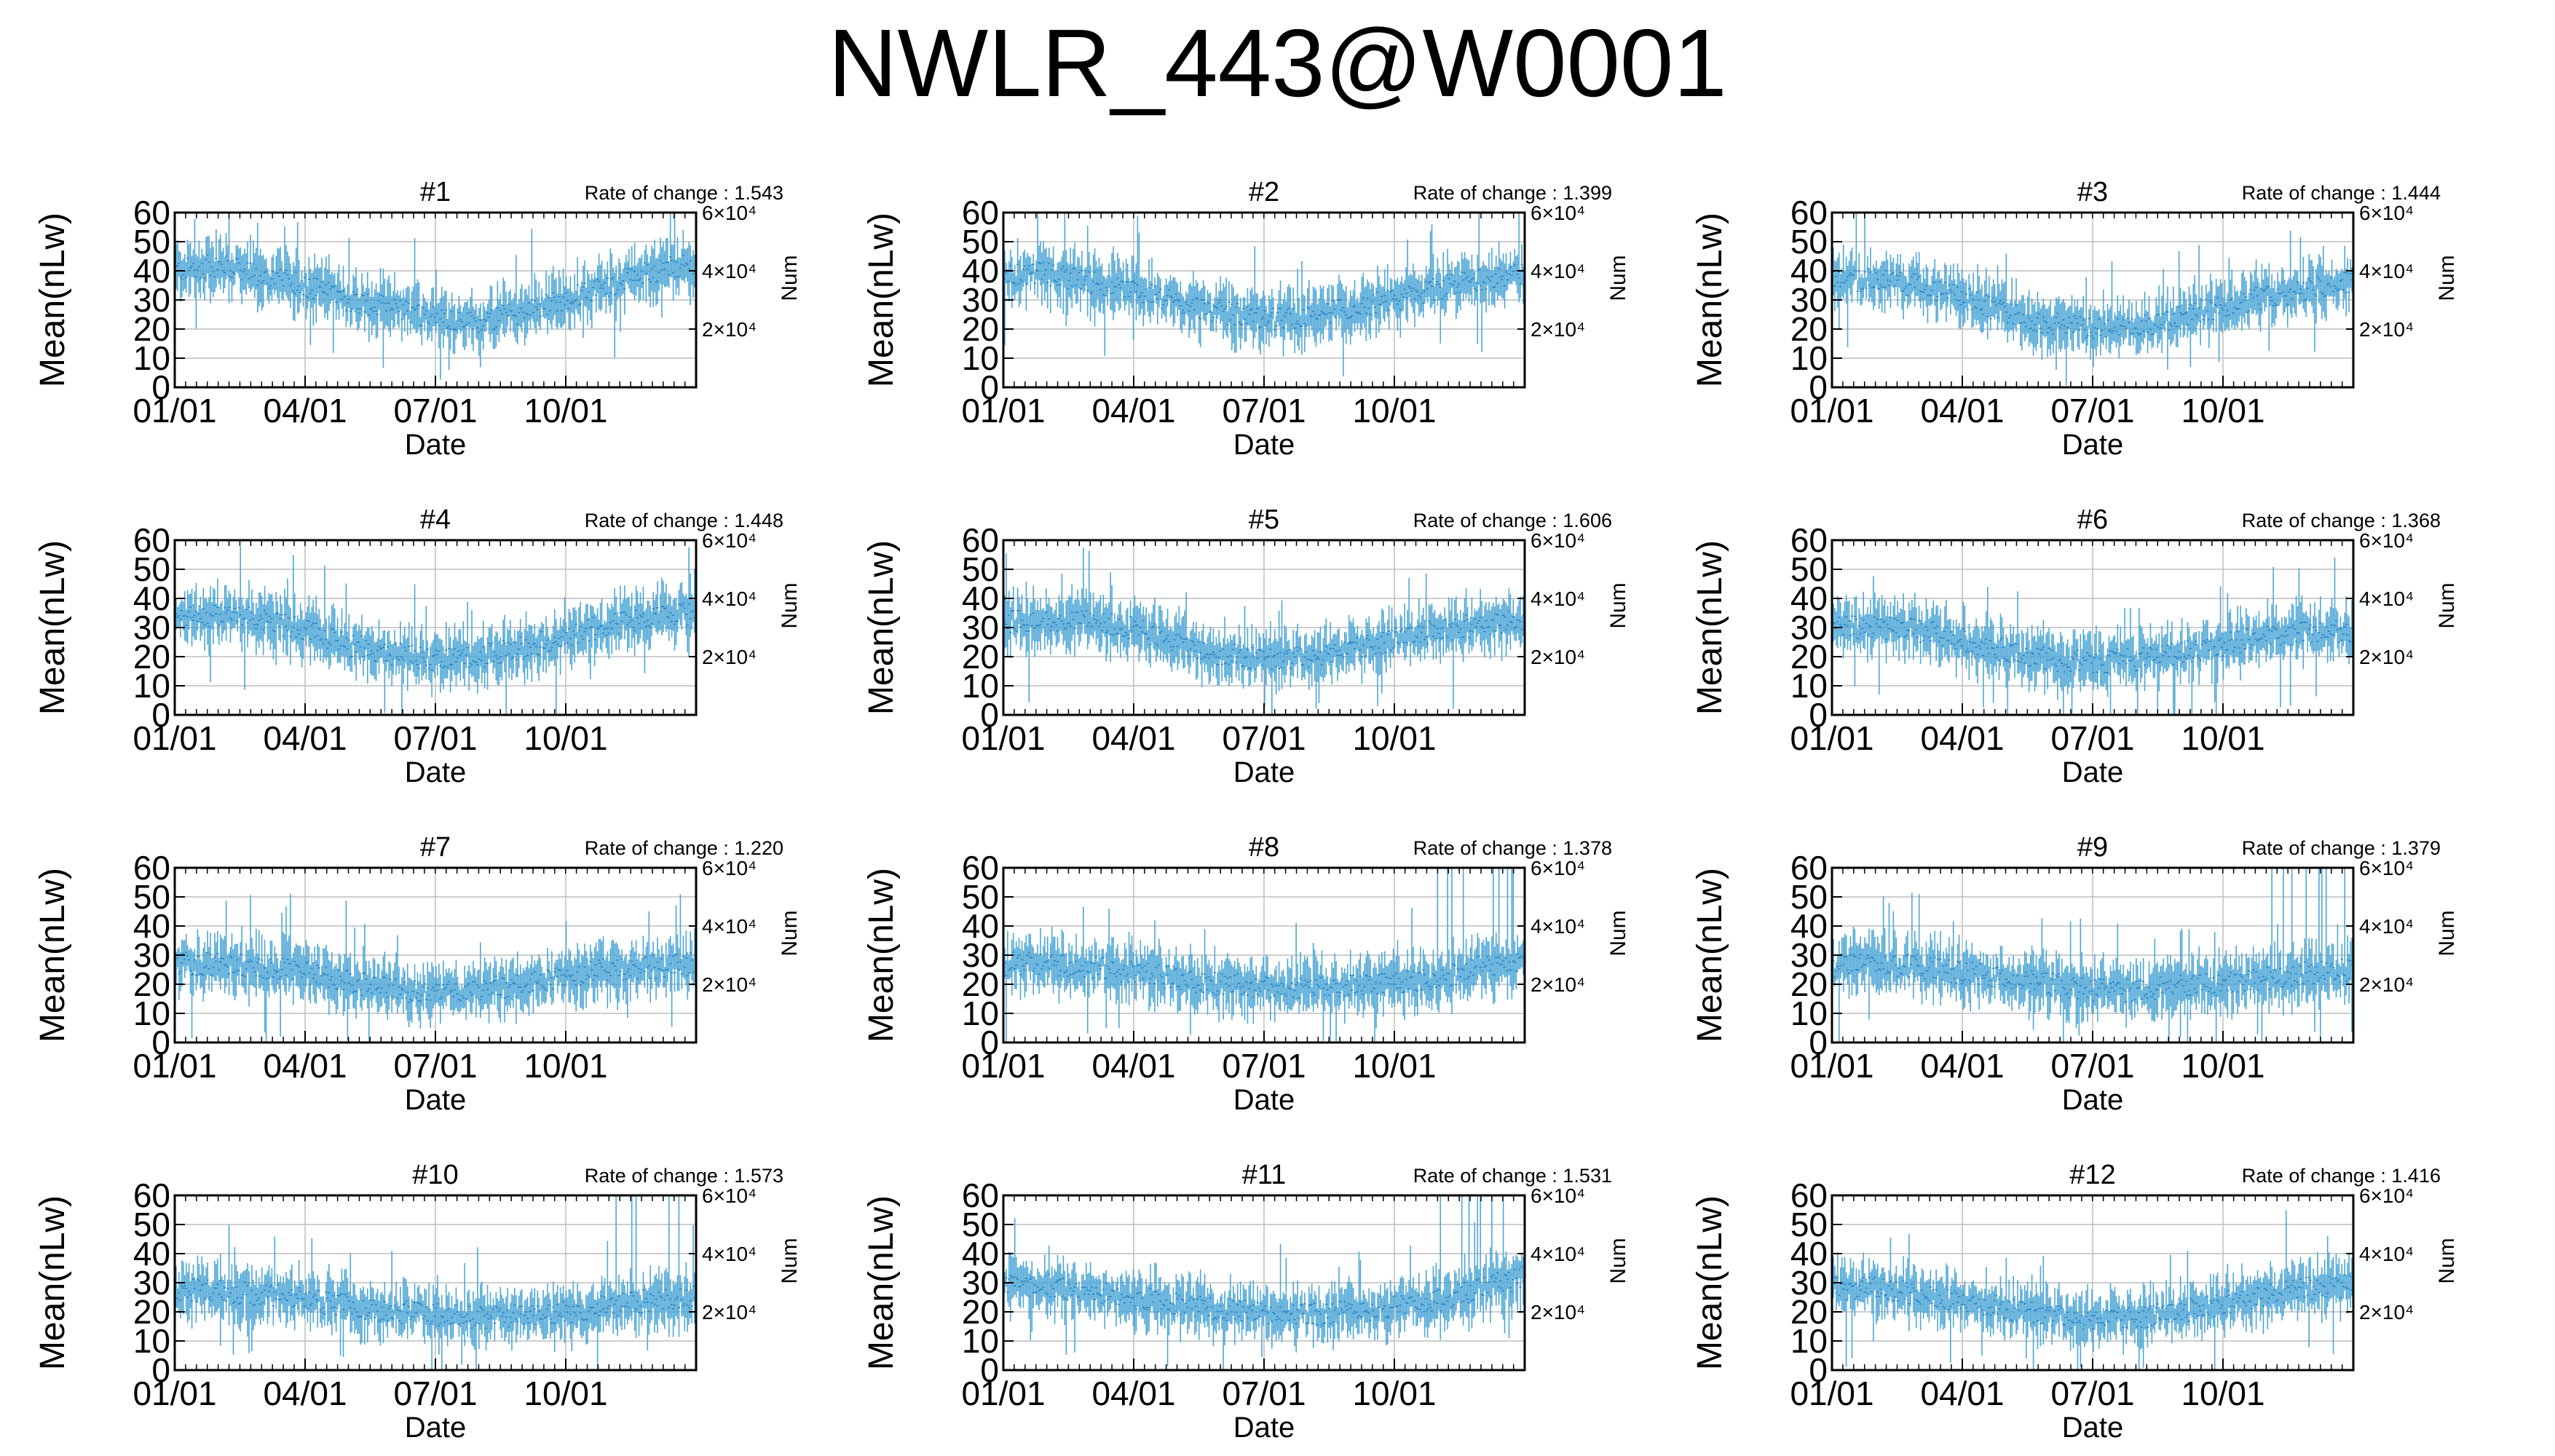  What do you see at coordinates (1264, 192) in the screenshot?
I see `subplot-title: #2` at bounding box center [1264, 192].